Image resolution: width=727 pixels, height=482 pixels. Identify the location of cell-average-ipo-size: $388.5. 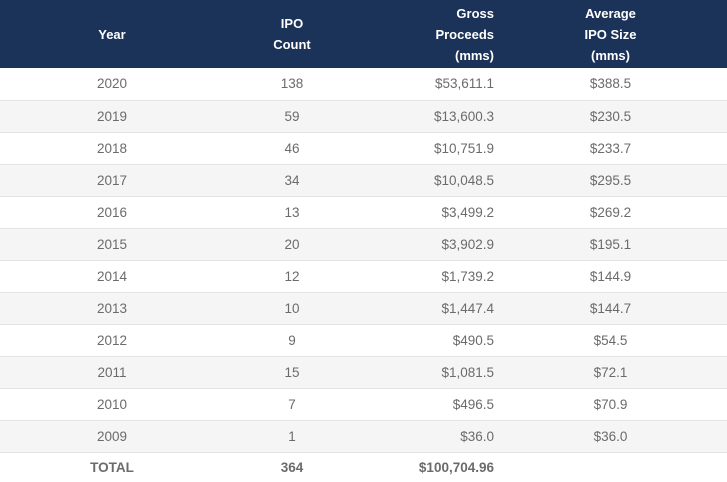
(610, 84).